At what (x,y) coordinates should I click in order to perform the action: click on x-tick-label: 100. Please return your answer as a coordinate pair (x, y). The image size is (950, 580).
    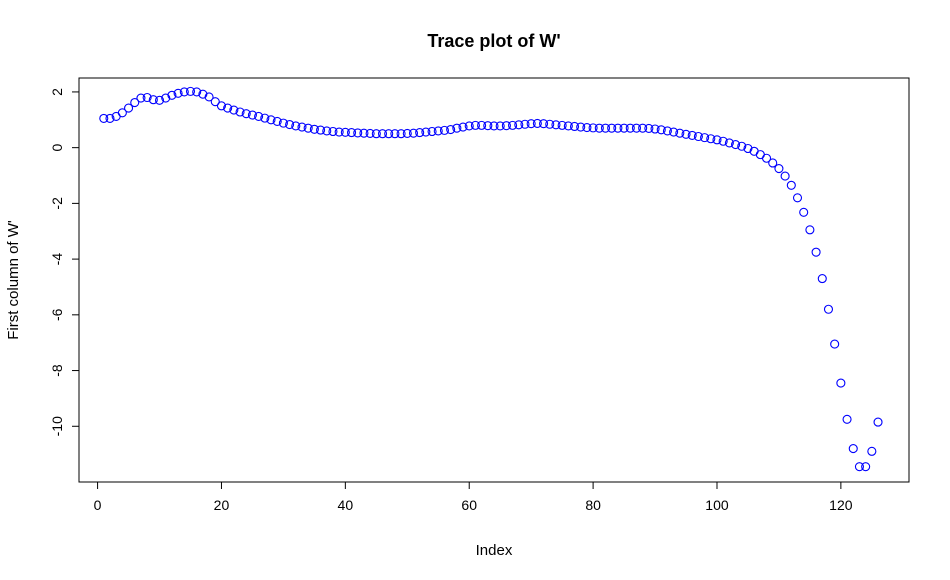
    Looking at the image, I should click on (717, 505).